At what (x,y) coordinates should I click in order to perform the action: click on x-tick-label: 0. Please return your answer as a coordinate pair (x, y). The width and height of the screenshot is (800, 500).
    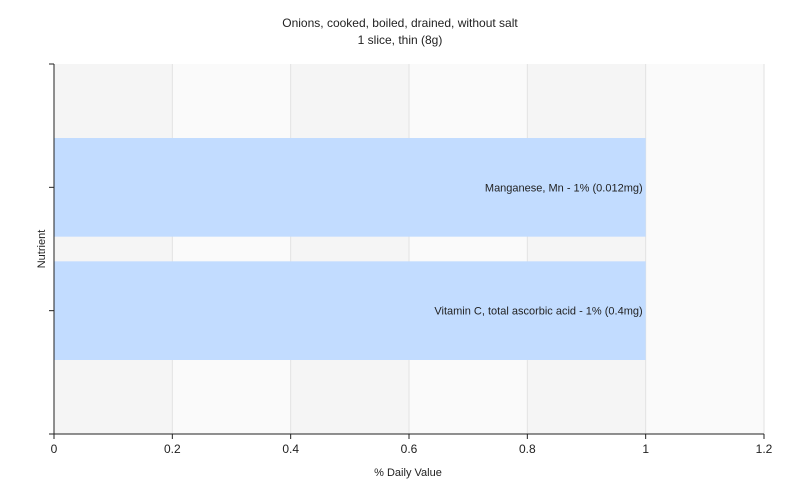
    Looking at the image, I should click on (54, 449).